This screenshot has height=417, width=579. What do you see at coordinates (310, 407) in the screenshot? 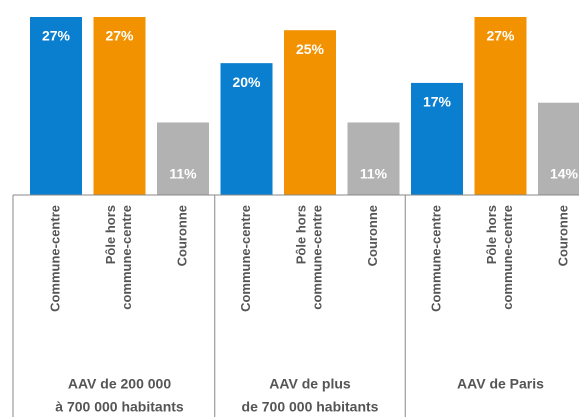
I see `group-label: de 700 000 habitants` at bounding box center [310, 407].